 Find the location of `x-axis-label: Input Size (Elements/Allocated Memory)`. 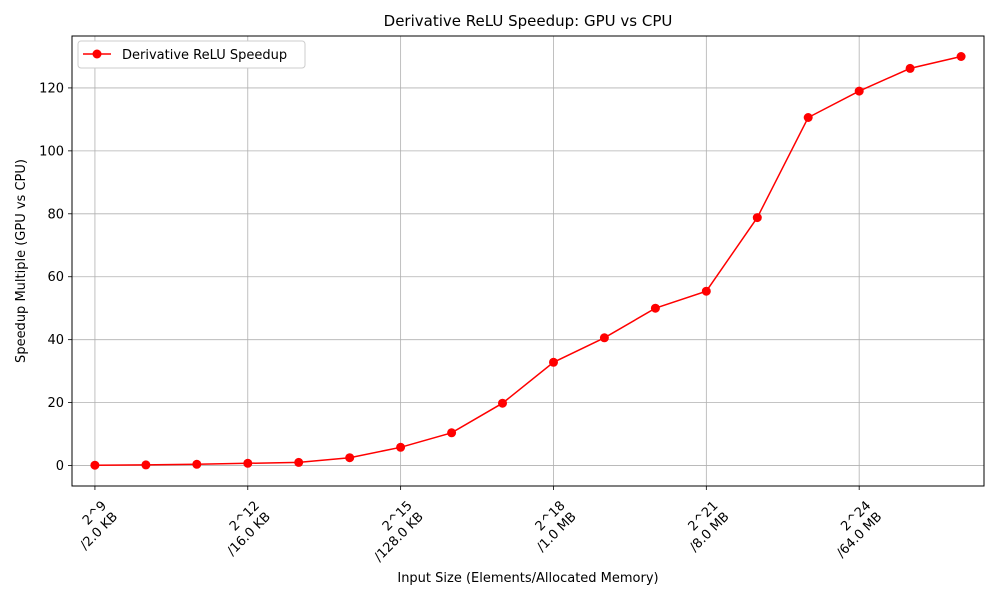

x-axis-label: Input Size (Elements/Allocated Memory) is located at coordinates (527, 578).